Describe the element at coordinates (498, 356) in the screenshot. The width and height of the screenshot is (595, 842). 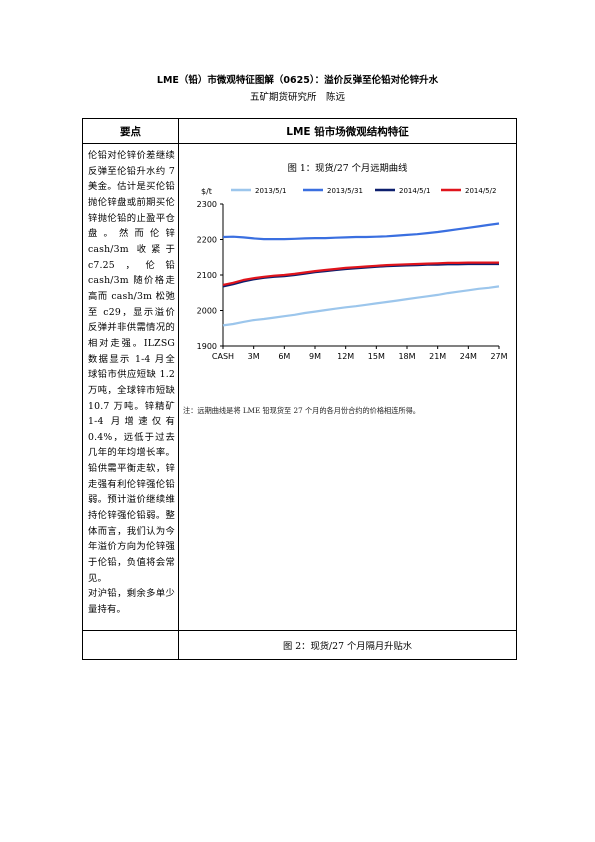
I see `x-tick-label: 27M` at that location.